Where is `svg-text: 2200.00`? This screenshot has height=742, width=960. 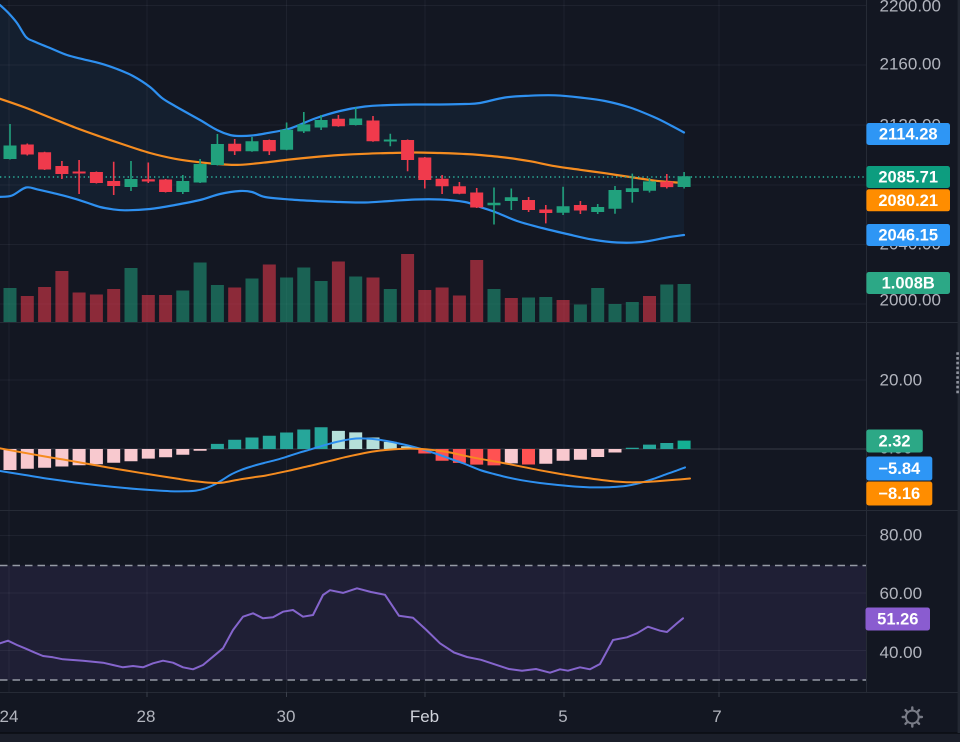 svg-text: 2200.00 is located at coordinates (910, 8).